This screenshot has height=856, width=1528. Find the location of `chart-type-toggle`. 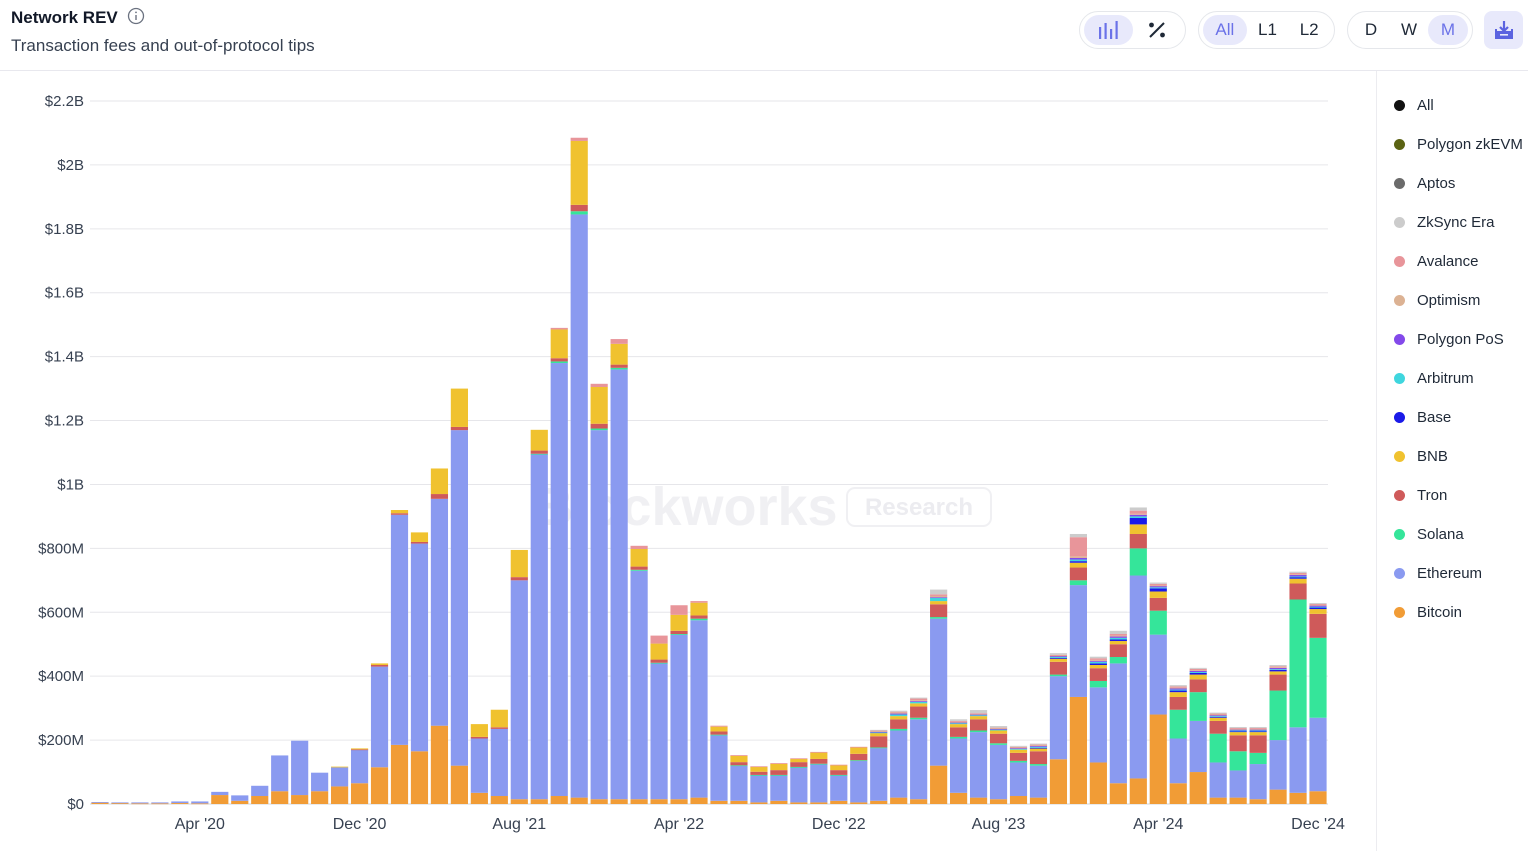

chart-type-toggle is located at coordinates (1132, 30).